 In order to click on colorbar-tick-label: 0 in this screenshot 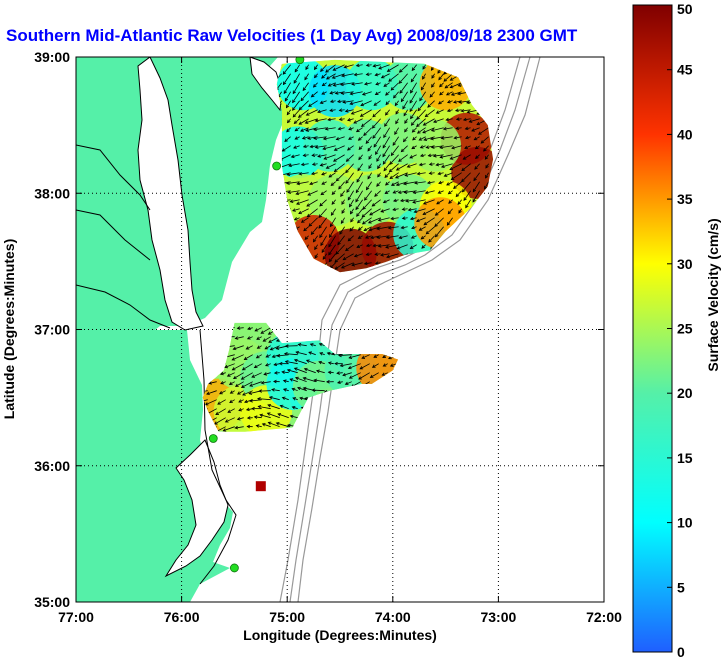, I will do `click(681, 651)`.